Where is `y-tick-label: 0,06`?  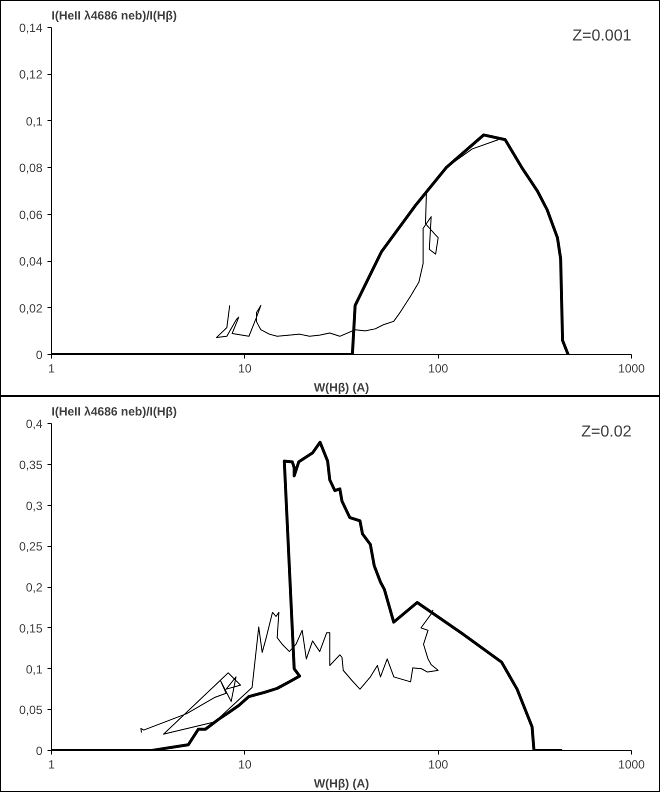 y-tick-label: 0,06 is located at coordinates (31, 215).